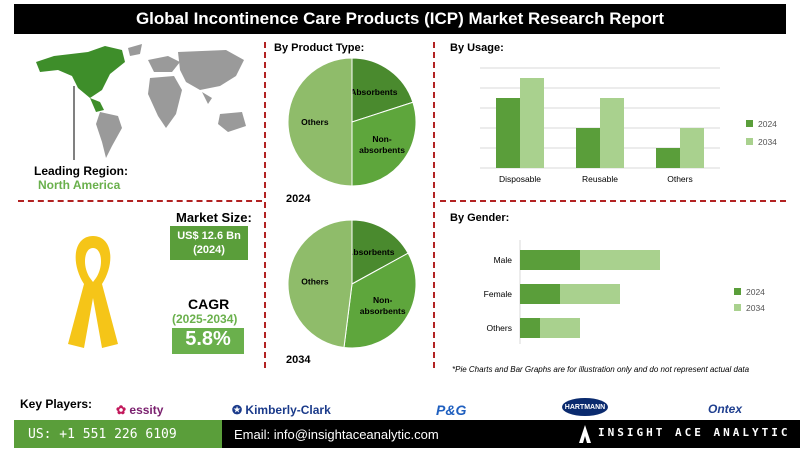 This screenshot has height=450, width=800. Describe the element at coordinates (140, 410) in the screenshot. I see `brand-essity: ✿ essity` at that location.